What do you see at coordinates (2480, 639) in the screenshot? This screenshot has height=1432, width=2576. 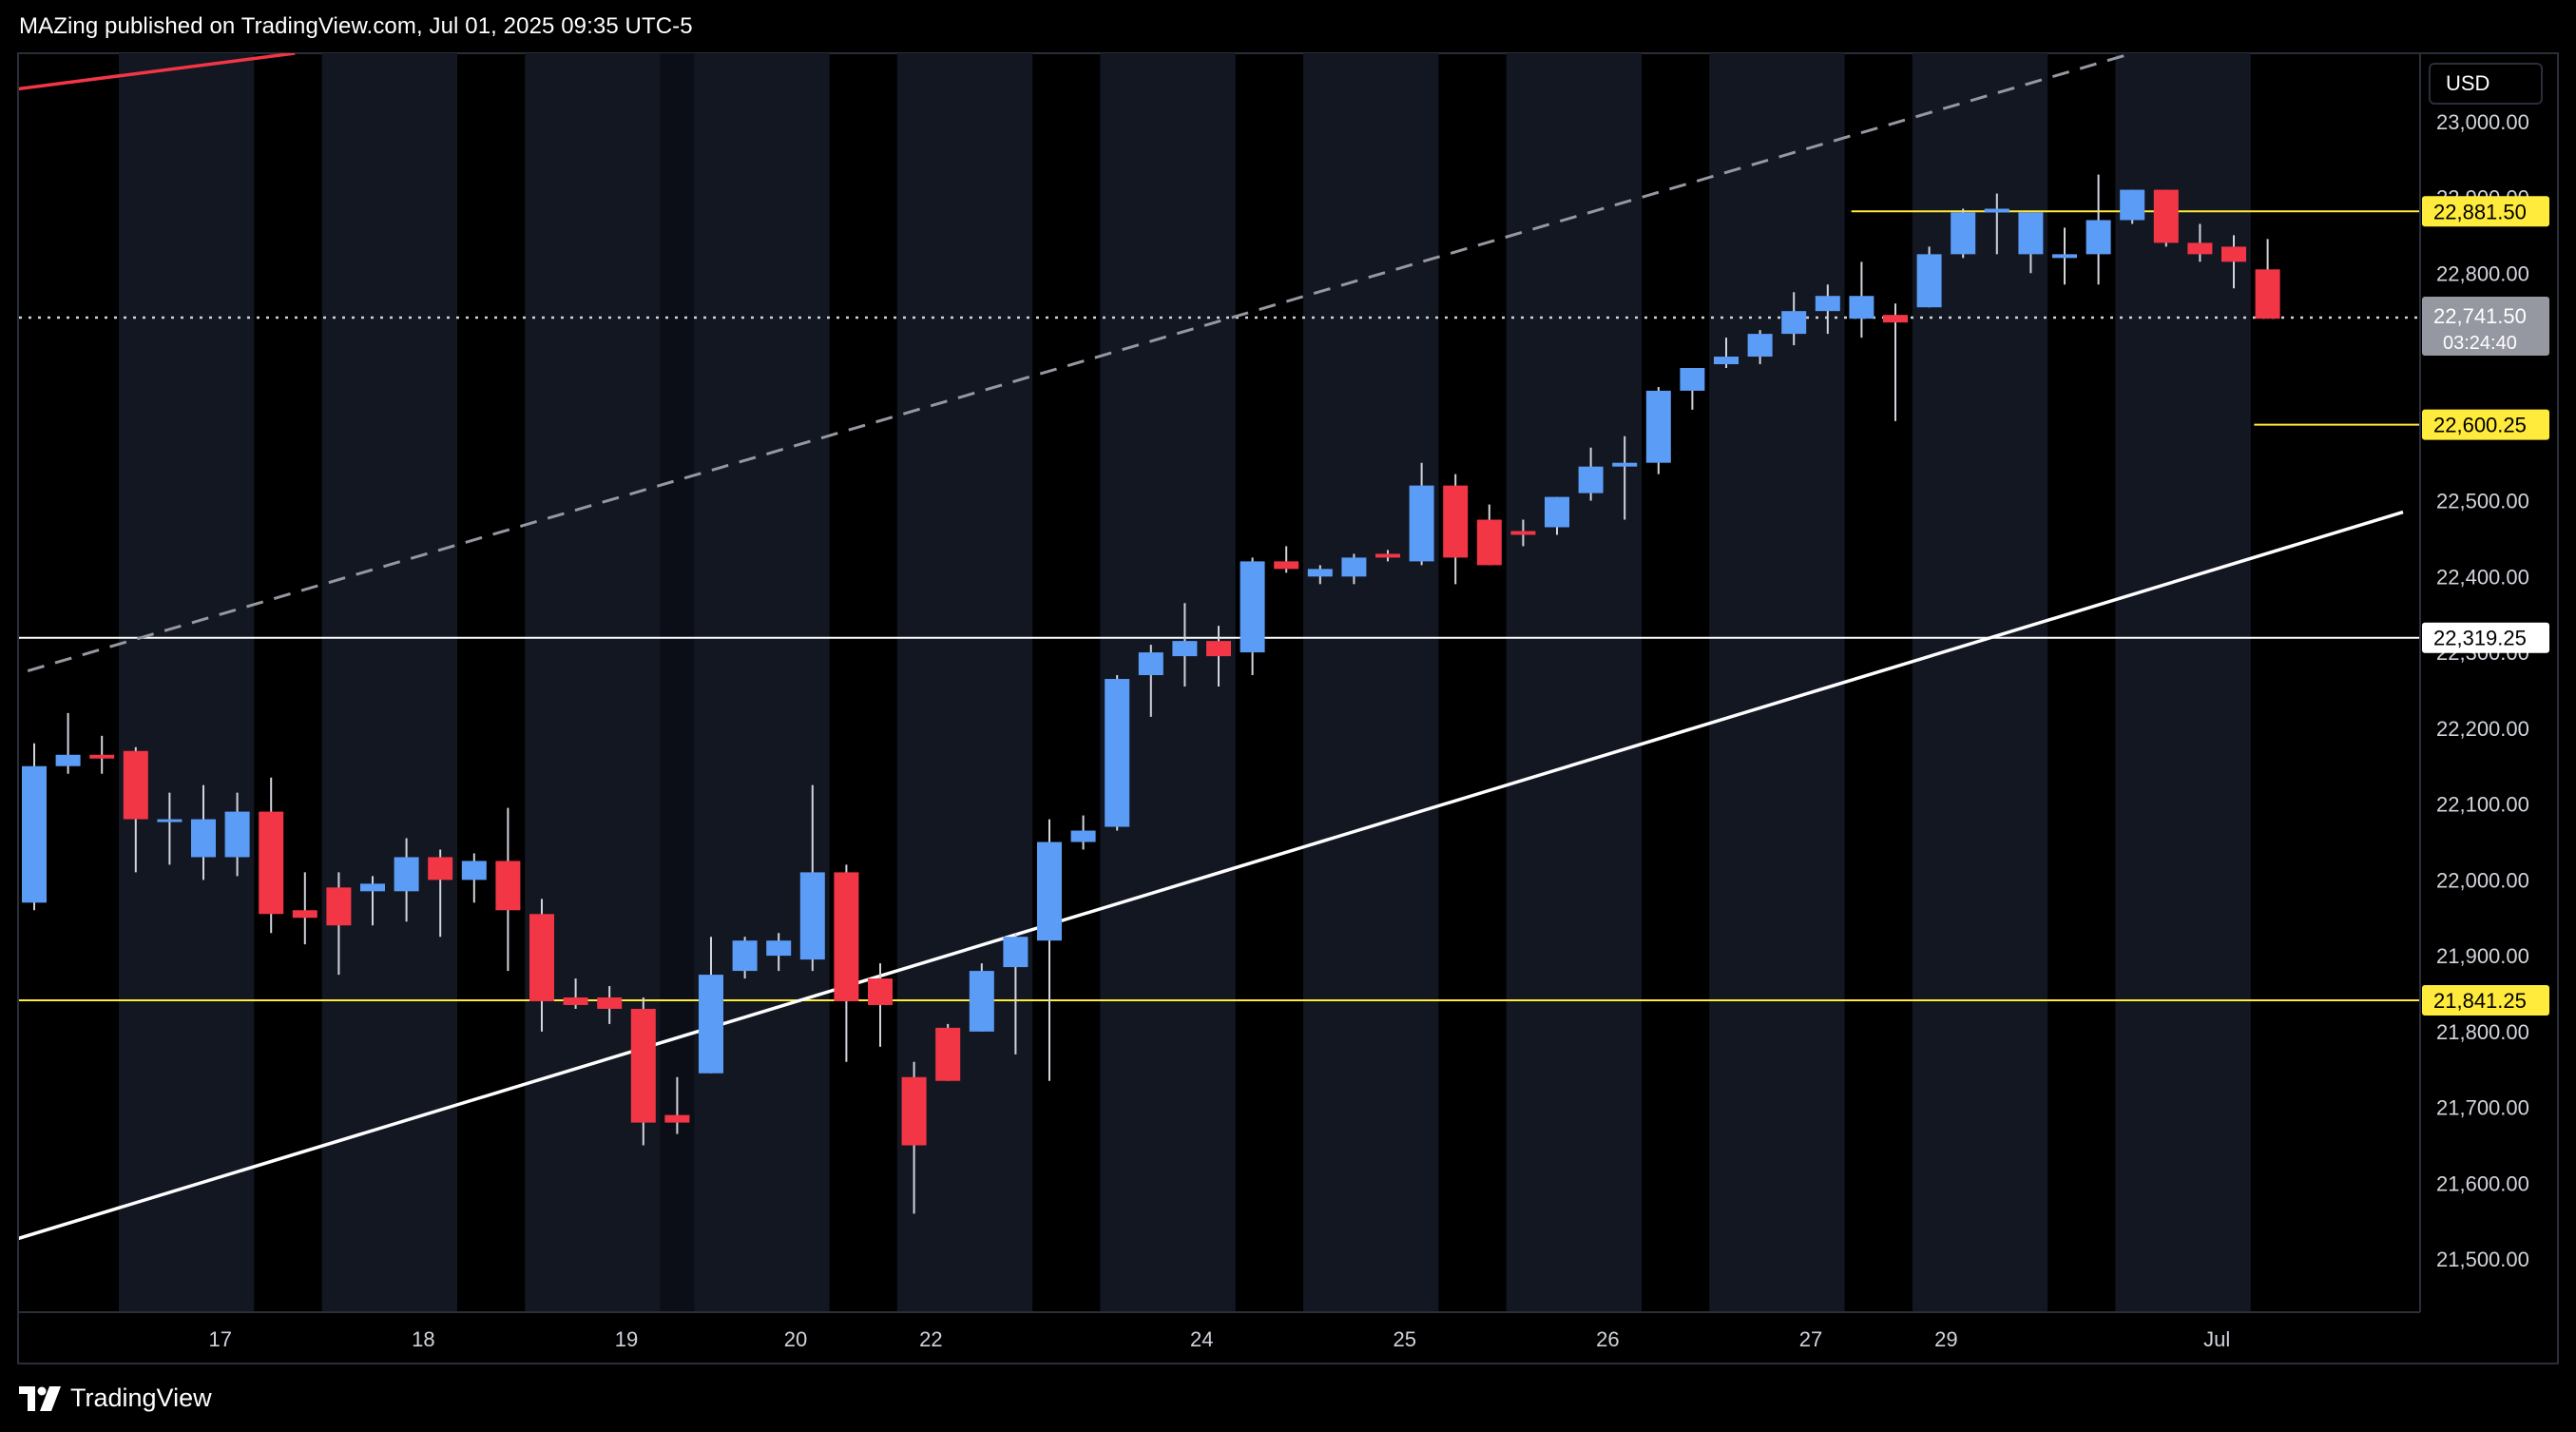 I see `price-label-text: 22,319.25` at bounding box center [2480, 639].